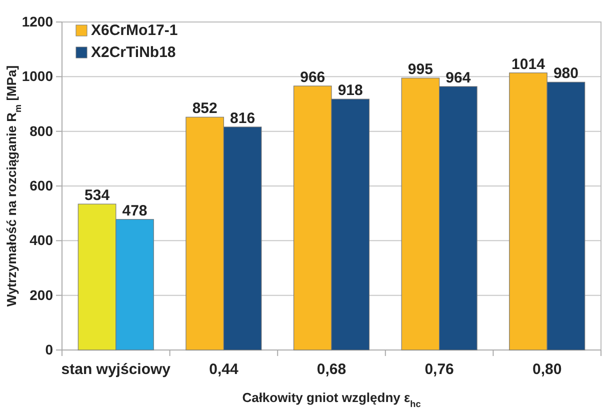 The width and height of the screenshot is (609, 408). Describe the element at coordinates (243, 118) in the screenshot. I see `data-label: 816` at that location.